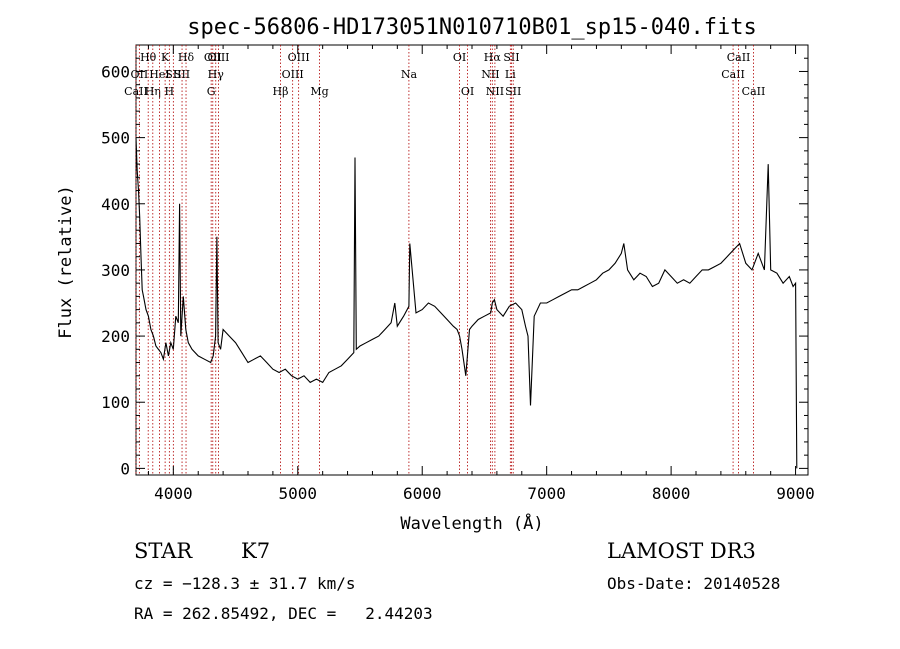  What do you see at coordinates (115, 402) in the screenshot?
I see `y-tick-label: 100` at bounding box center [115, 402].